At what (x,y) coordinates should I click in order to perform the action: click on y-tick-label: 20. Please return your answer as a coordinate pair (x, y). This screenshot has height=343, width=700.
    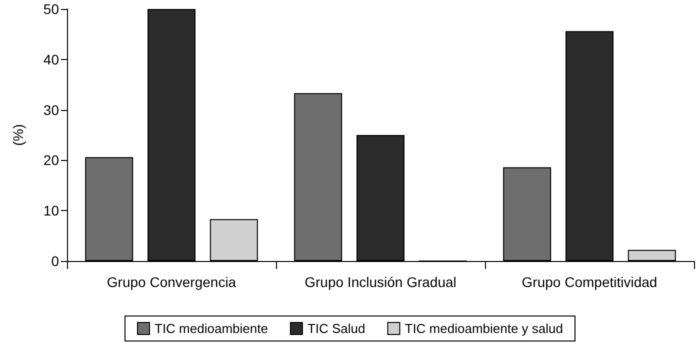
    Looking at the image, I should click on (51, 160).